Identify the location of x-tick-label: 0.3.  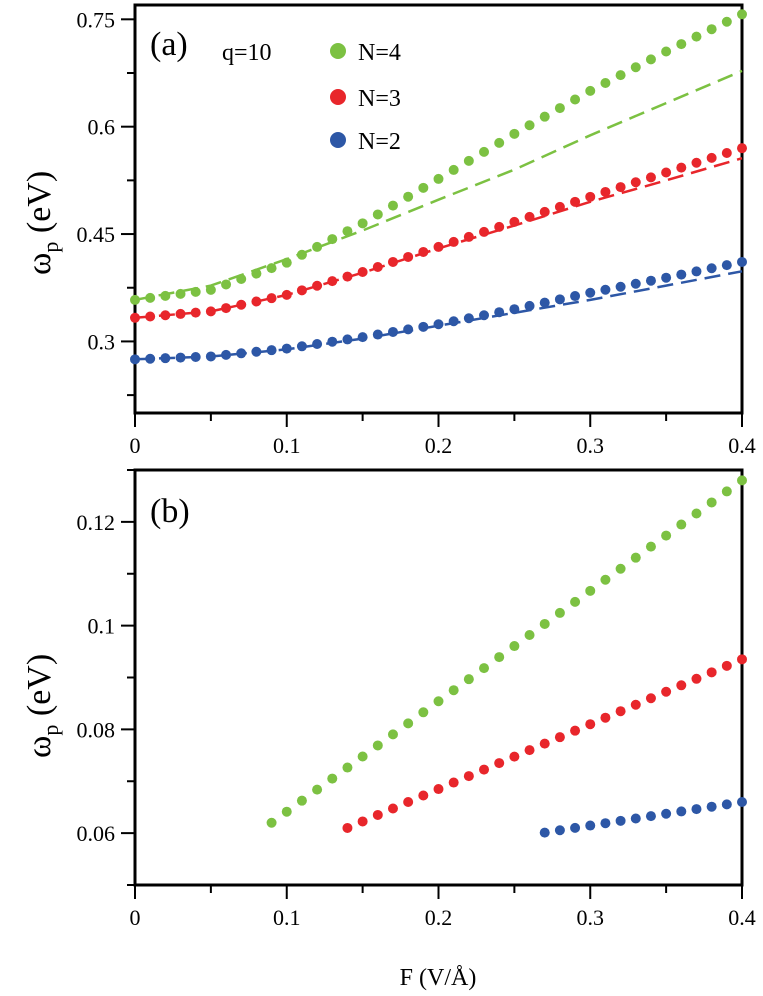
(591, 445).